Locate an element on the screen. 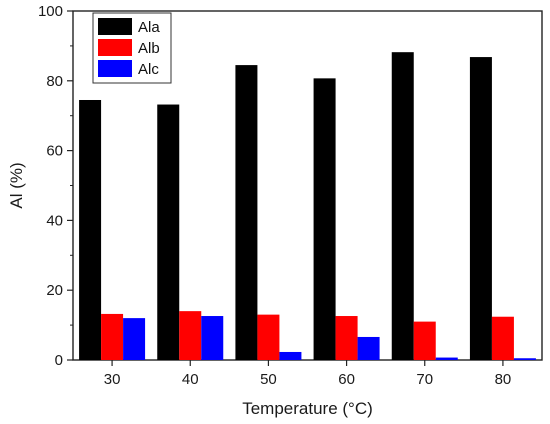  y-axis-title: Al (%) is located at coordinates (16, 185).